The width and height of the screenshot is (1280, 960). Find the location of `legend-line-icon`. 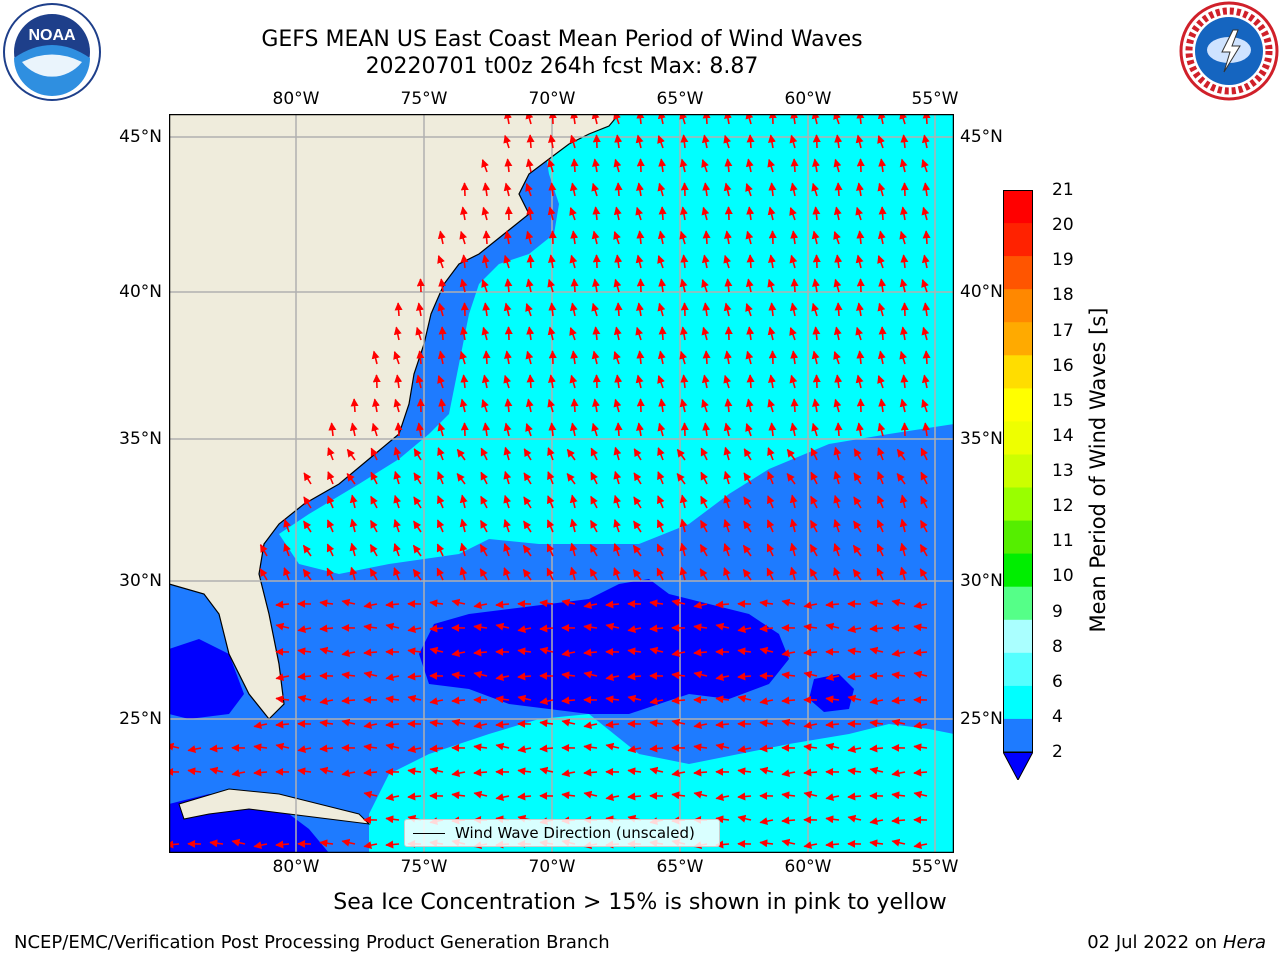

legend-line-icon is located at coordinates (429, 833).